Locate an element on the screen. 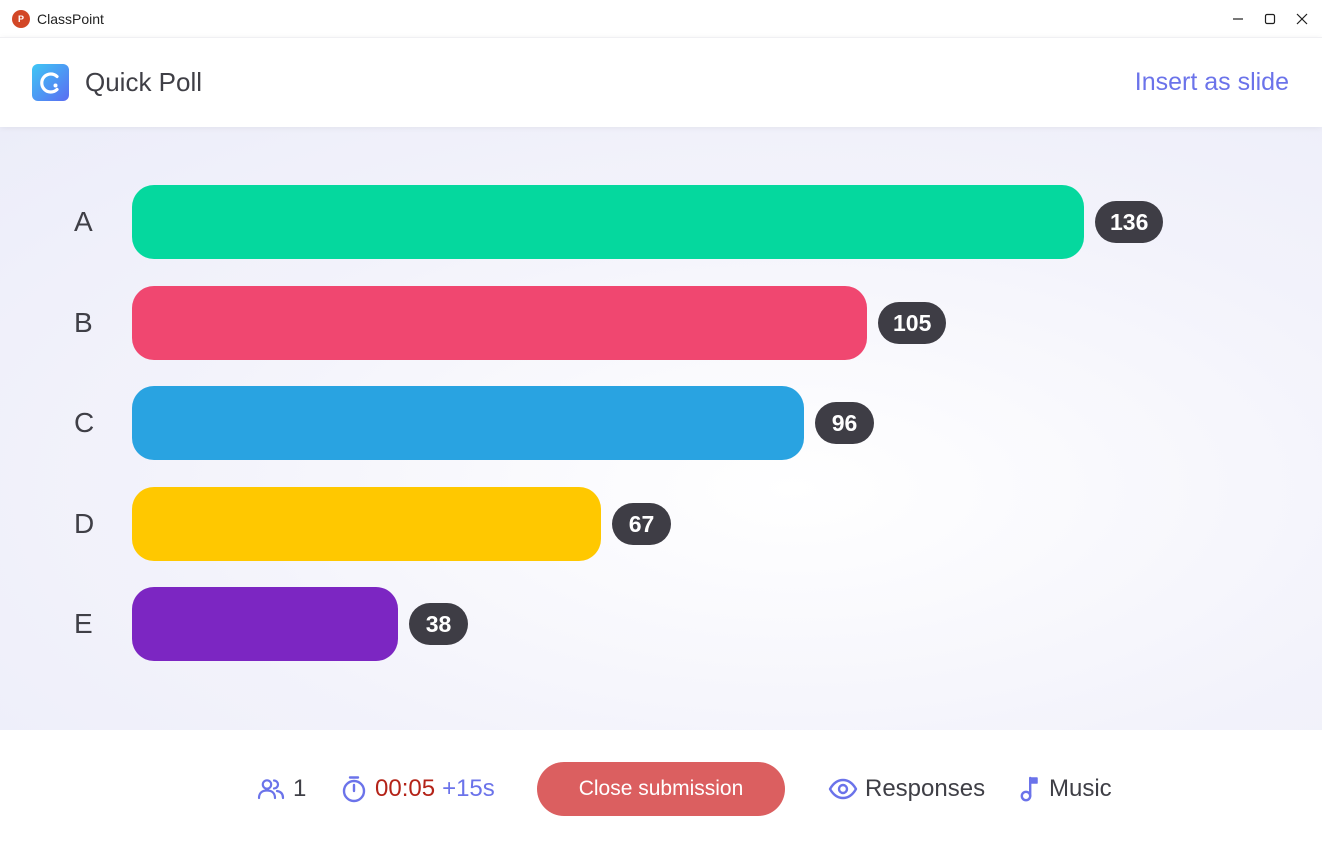 The width and height of the screenshot is (1322, 847). poll-option-row: B 105 is located at coordinates (661, 322).